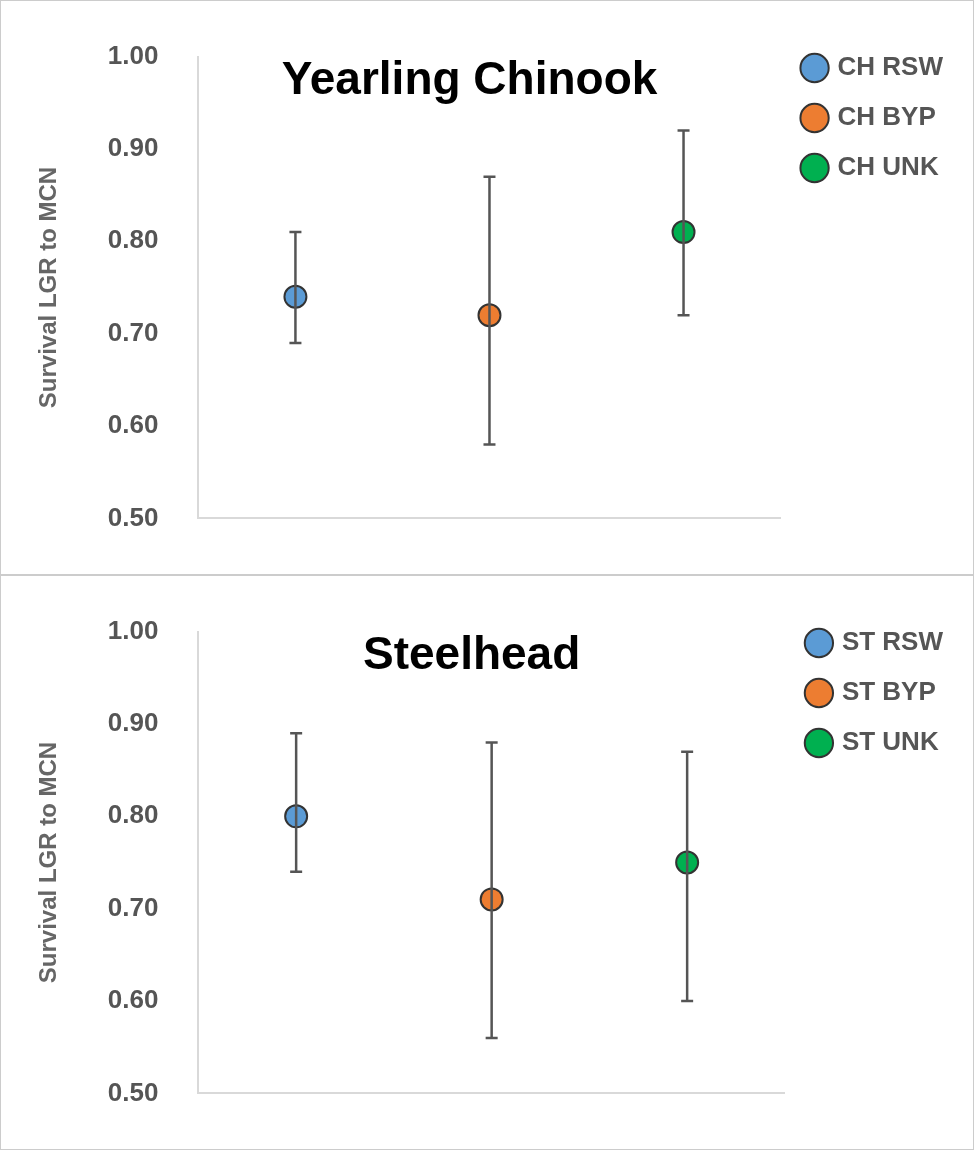 This screenshot has width=974, height=1151. What do you see at coordinates (892, 641) in the screenshot?
I see `legend-label: ST RSW` at bounding box center [892, 641].